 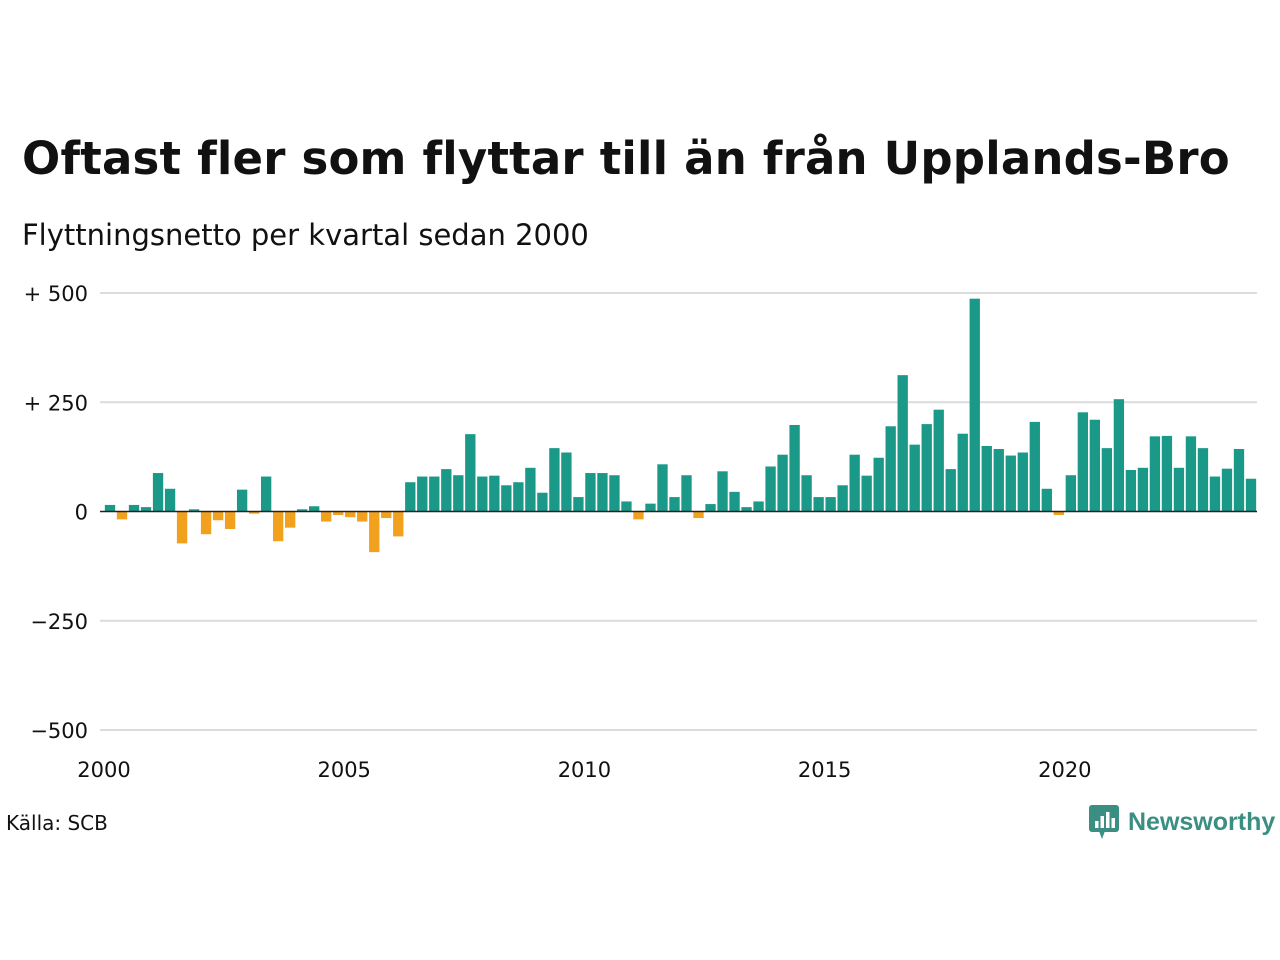 What do you see at coordinates (1104, 822) in the screenshot?
I see `newsworthy-logo-icon` at bounding box center [1104, 822].